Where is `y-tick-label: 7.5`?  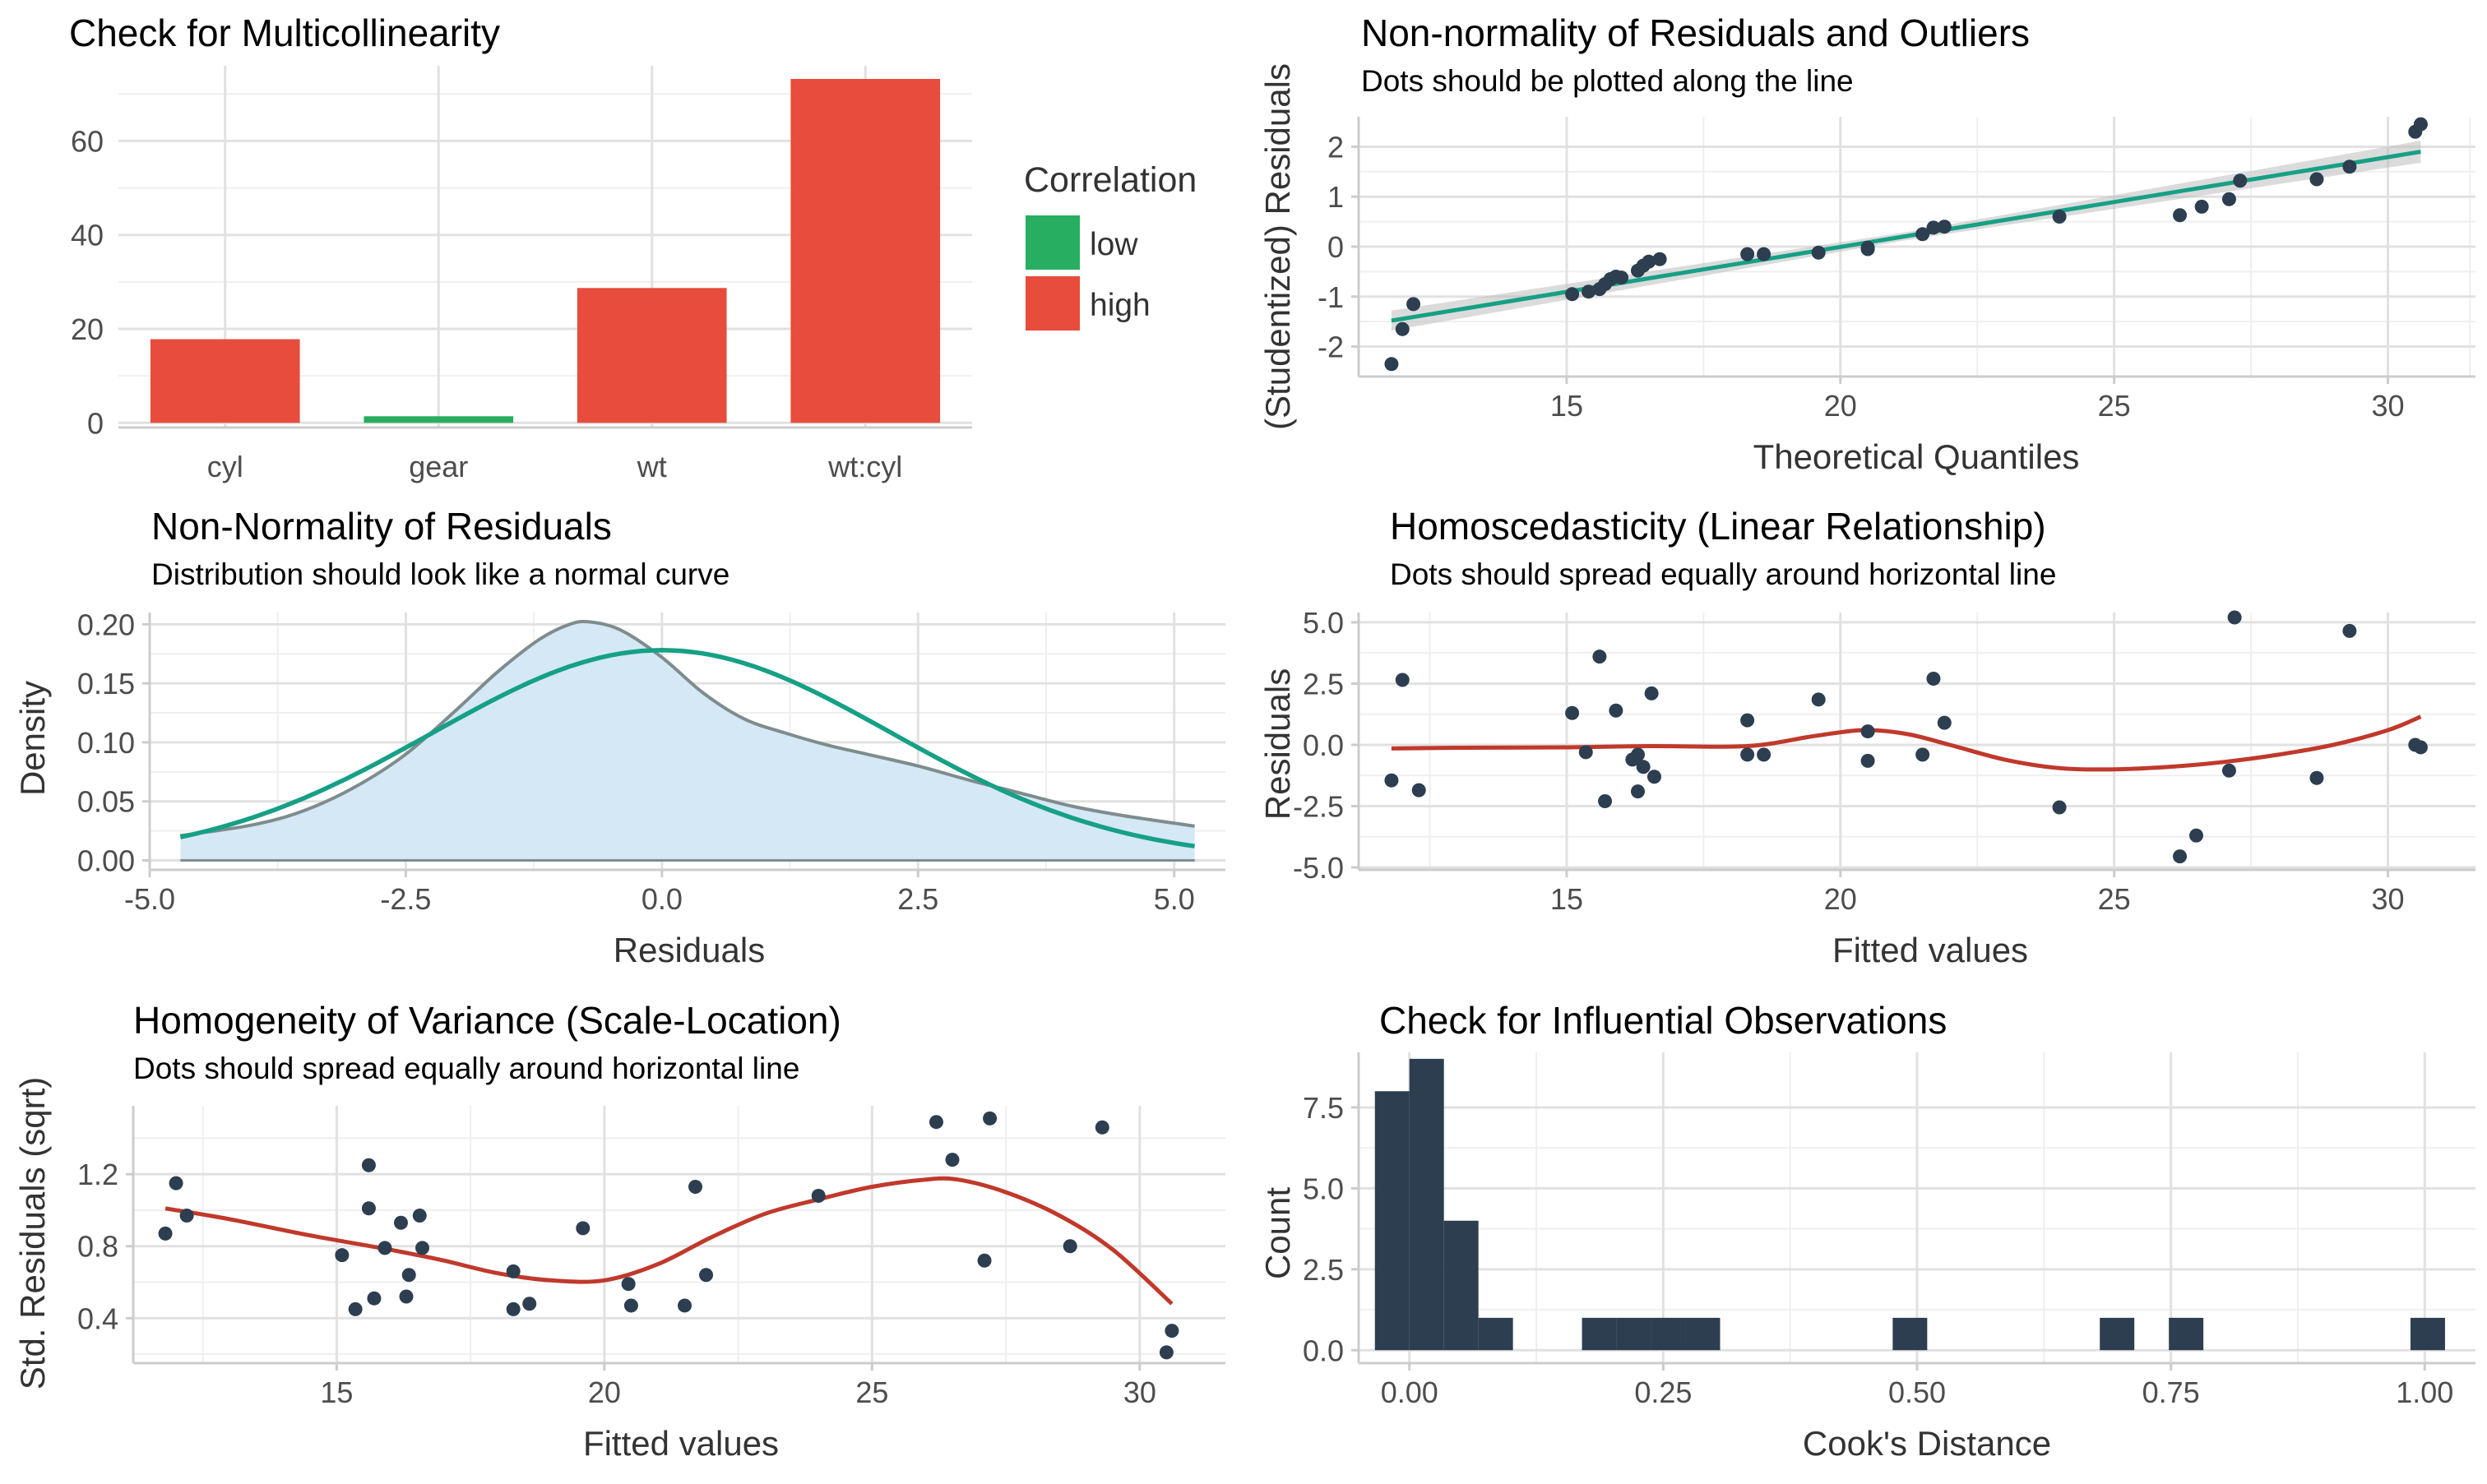
y-tick-label: 7.5 is located at coordinates (1323, 1108).